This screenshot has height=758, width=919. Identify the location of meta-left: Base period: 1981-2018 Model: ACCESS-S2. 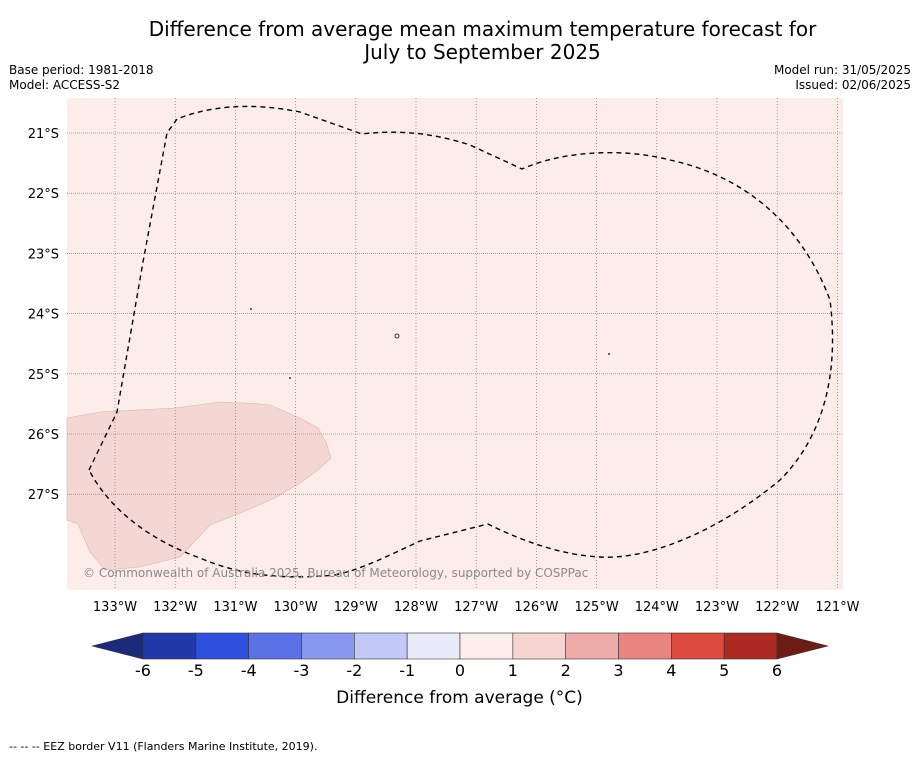
(81, 78).